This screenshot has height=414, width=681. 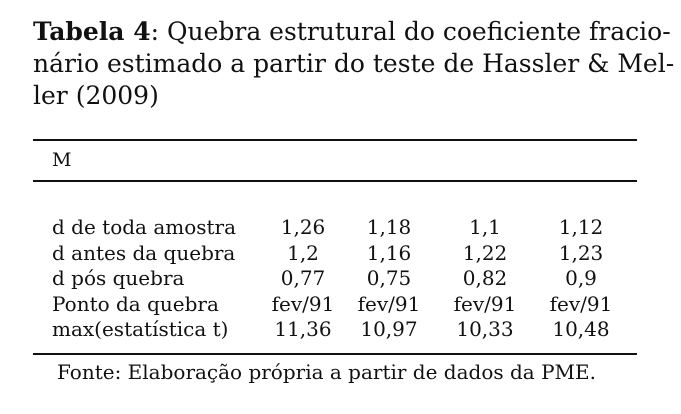 I want to click on cell: 11,36, so click(x=303, y=329).